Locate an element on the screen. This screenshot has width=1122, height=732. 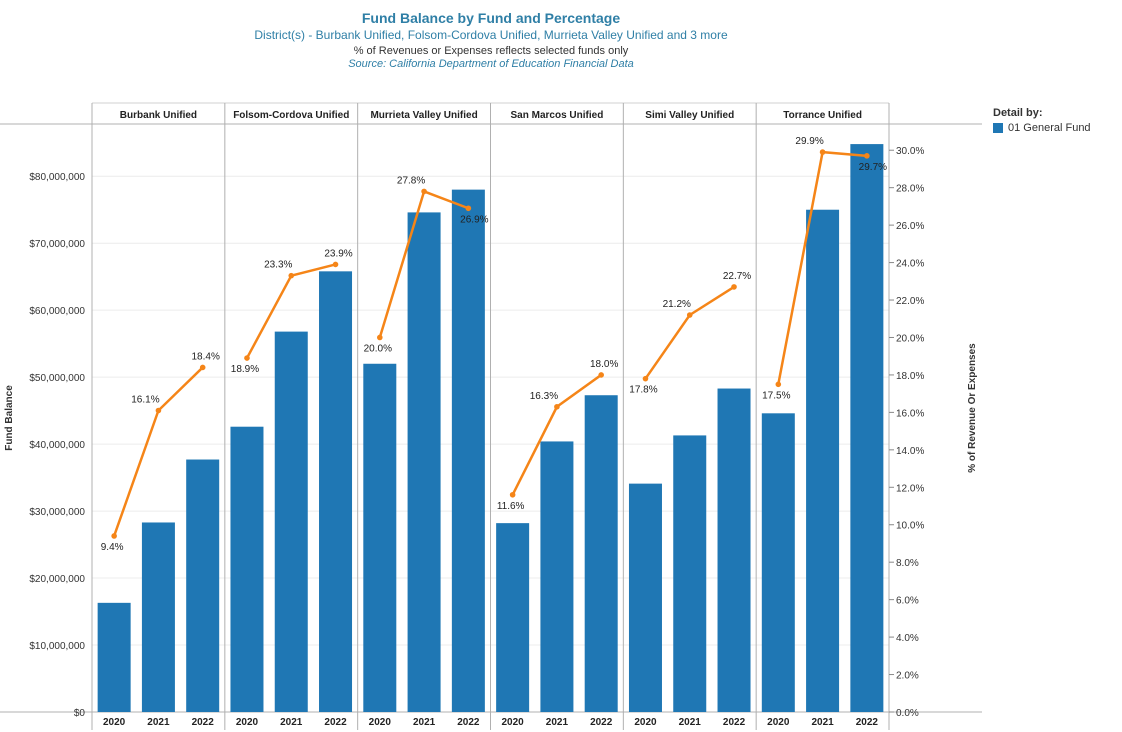
pct-data-label: 18.4% is located at coordinates (206, 356).